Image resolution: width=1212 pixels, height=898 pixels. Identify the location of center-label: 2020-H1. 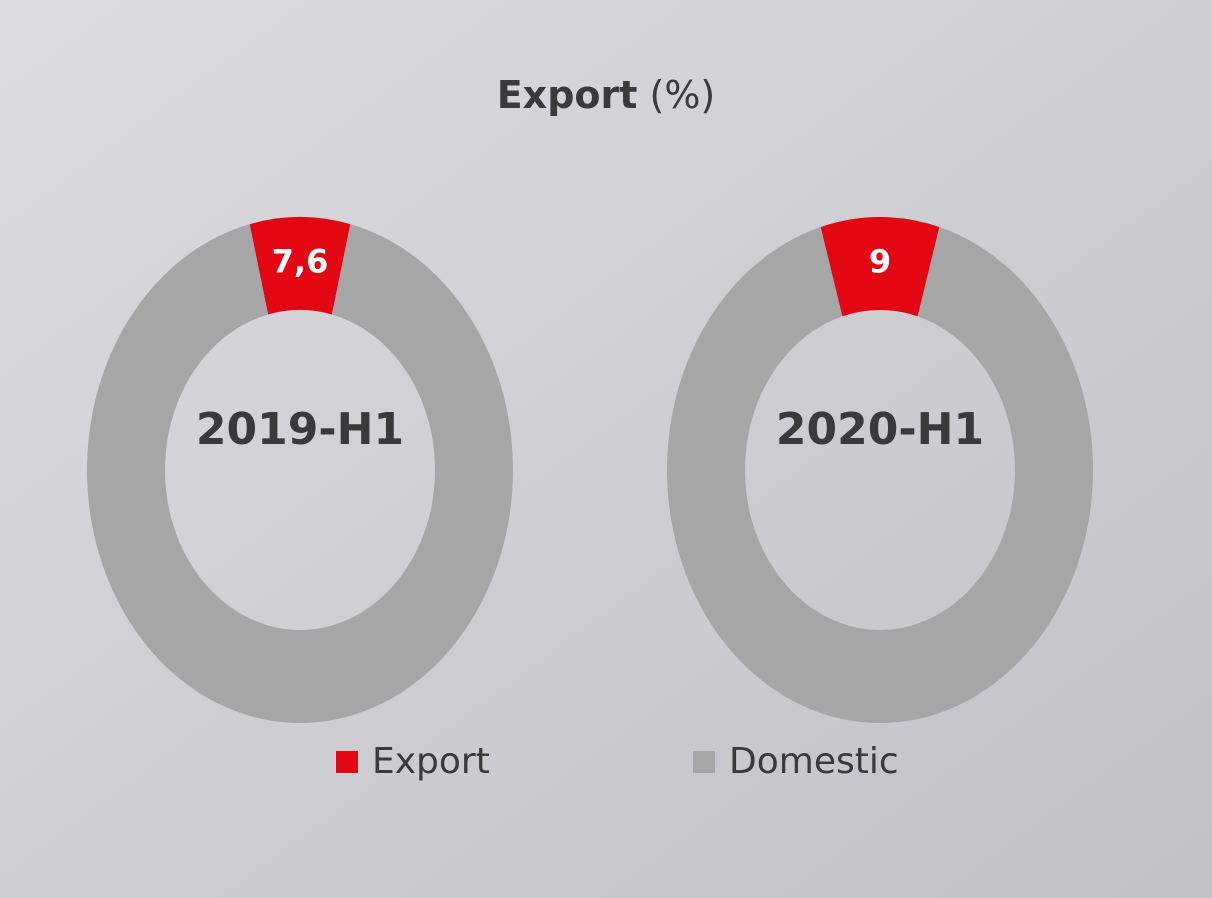
(880, 429).